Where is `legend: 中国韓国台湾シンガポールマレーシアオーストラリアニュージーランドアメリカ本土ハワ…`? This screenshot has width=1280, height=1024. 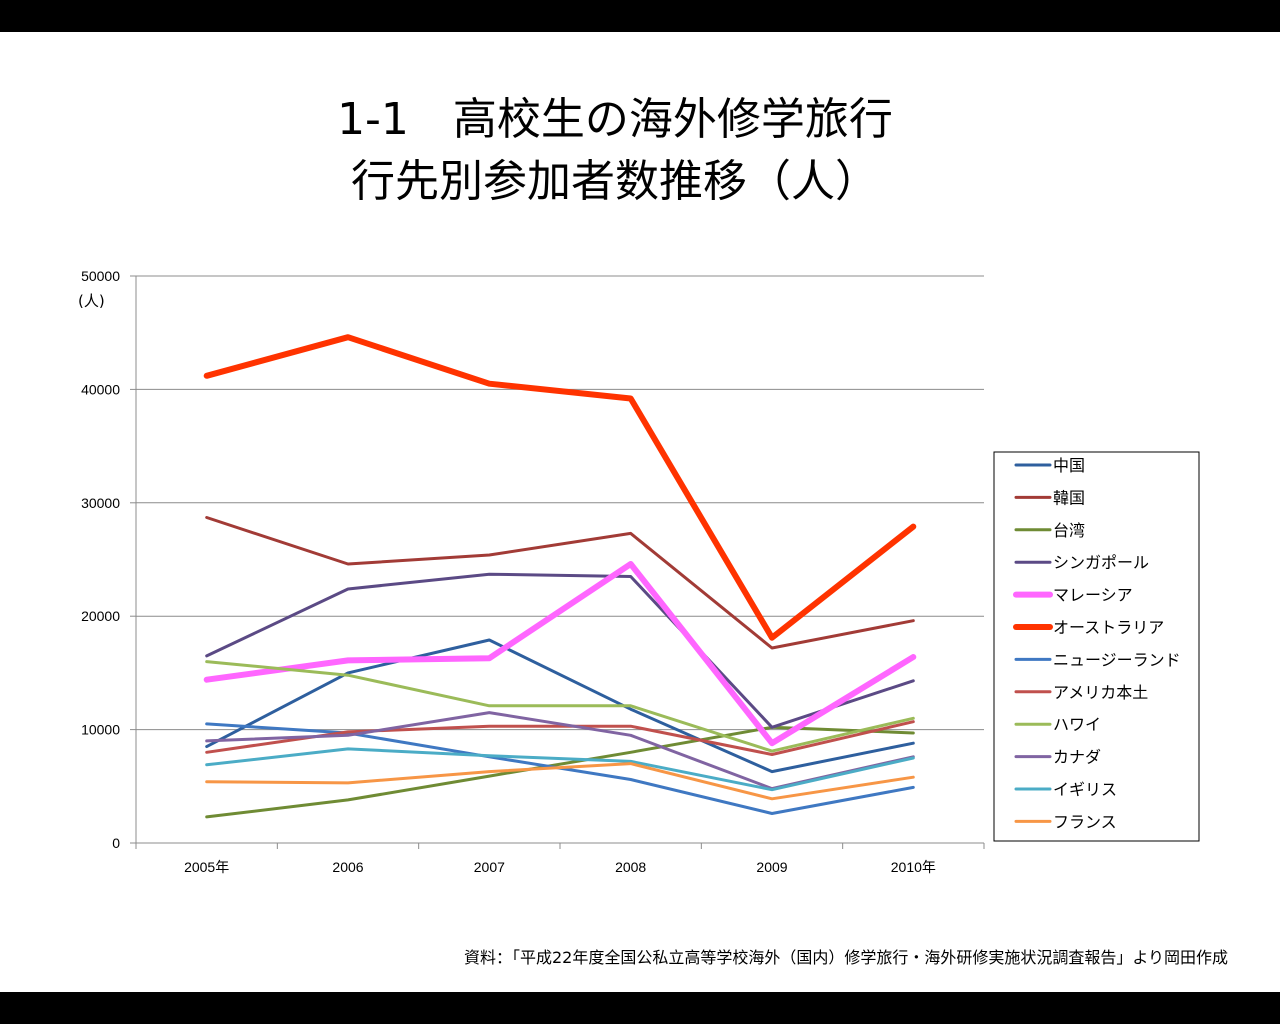
legend: 中国韓国台湾シンガポールマレーシアオーストラリアニュージーランドアメリカ本土ハワ… is located at coordinates (1096, 646).